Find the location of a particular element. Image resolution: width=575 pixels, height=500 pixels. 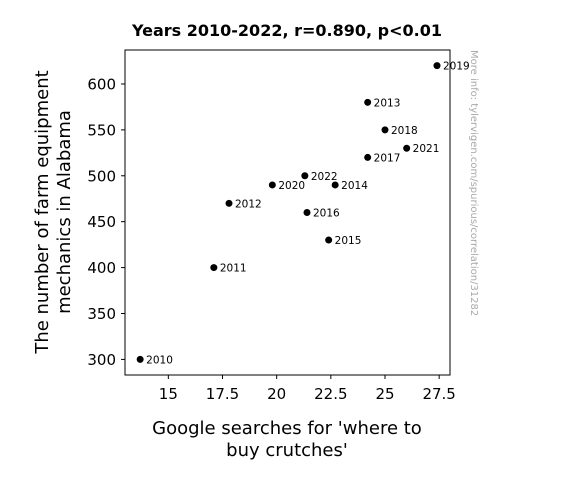

data-point-label: 2010 is located at coordinates (159, 360).